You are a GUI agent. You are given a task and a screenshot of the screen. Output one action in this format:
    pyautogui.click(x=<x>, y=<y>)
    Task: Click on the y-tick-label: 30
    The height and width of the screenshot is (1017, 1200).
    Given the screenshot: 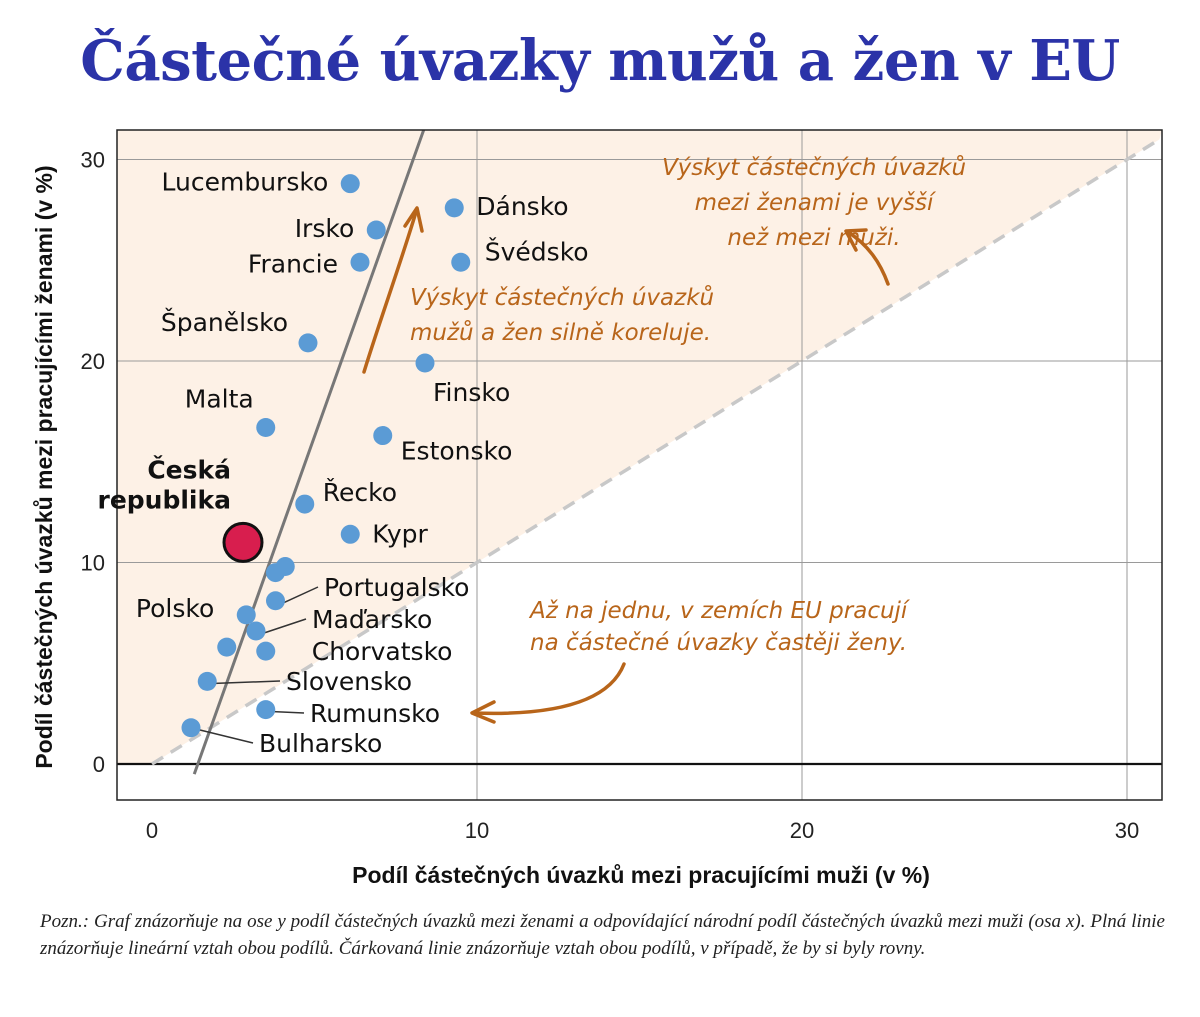 What is the action you would take?
    pyautogui.click(x=93, y=160)
    